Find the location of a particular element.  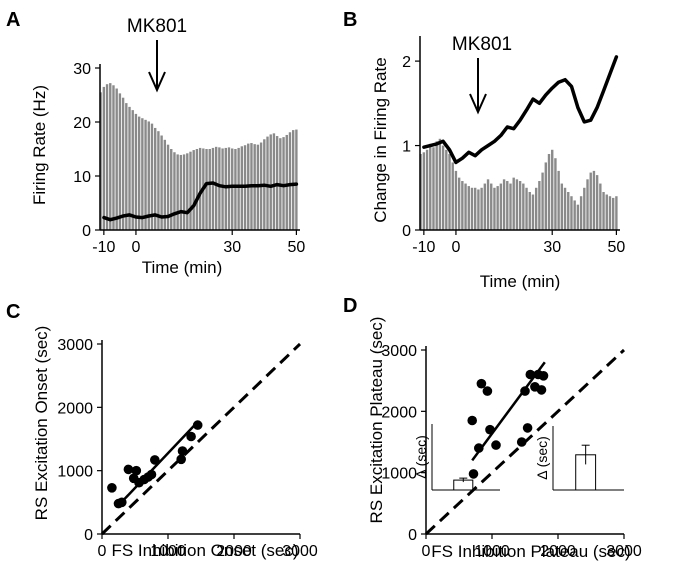

panel-b-mk801-label: MK801 is located at coordinates (482, 44).